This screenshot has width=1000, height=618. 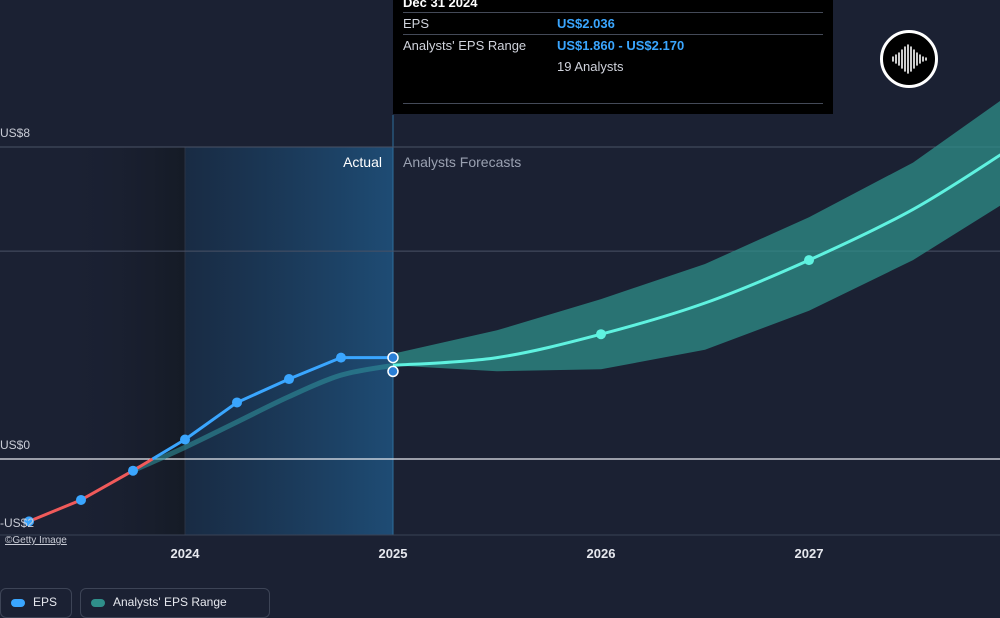 I want to click on legend-item-range: Analysts' EPS Range, so click(x=175, y=603).